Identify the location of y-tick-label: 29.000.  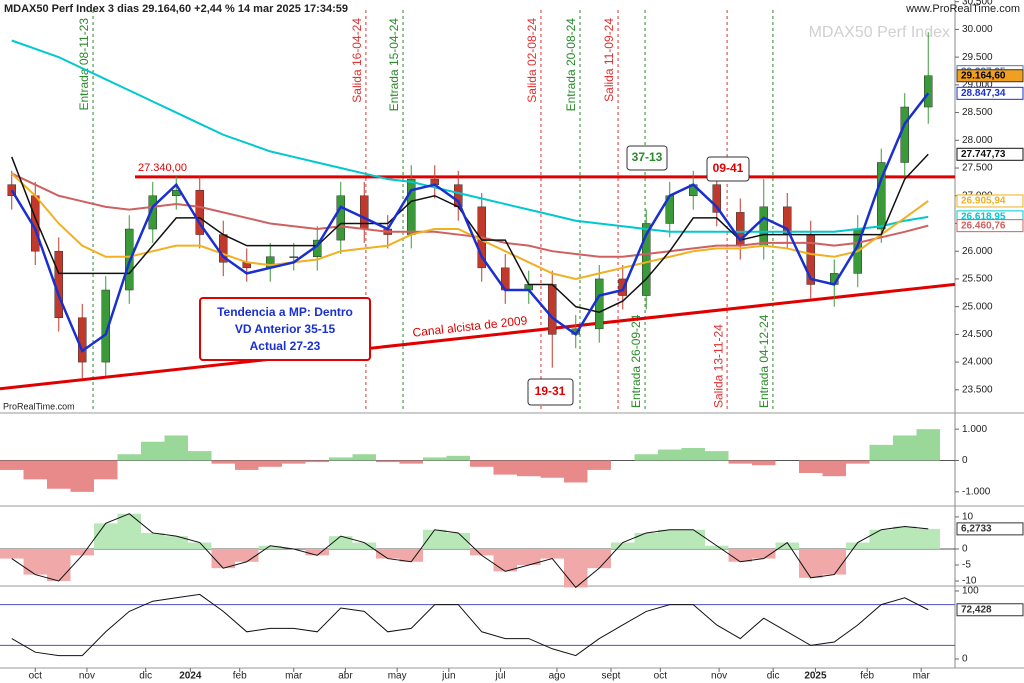
(977, 84).